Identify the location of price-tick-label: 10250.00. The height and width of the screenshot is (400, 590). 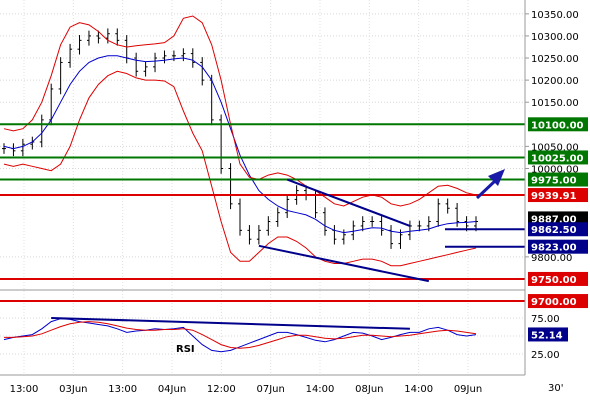
(555, 59).